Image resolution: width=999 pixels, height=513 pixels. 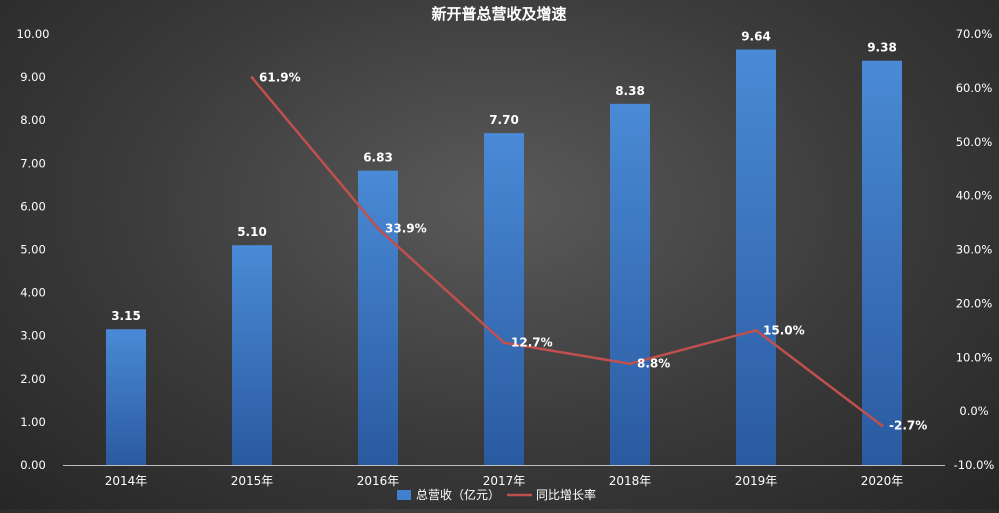 I want to click on revenue-data-label: 9.64, so click(x=756, y=37).